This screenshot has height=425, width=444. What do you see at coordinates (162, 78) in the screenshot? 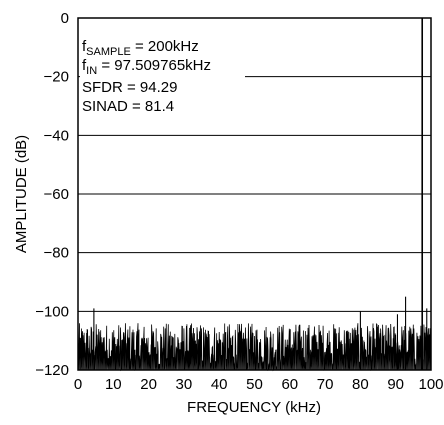
I see `annotation-background` at bounding box center [162, 78].